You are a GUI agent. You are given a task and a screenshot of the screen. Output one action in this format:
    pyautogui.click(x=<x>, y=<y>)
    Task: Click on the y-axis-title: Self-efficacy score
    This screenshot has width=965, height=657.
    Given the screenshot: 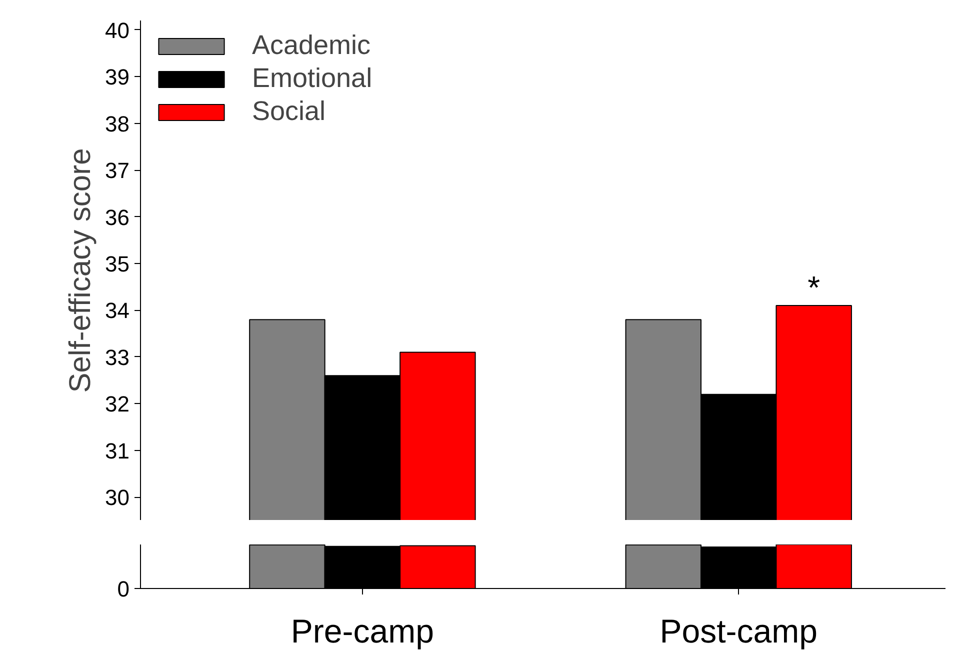 What is the action you would take?
    pyautogui.click(x=81, y=270)
    